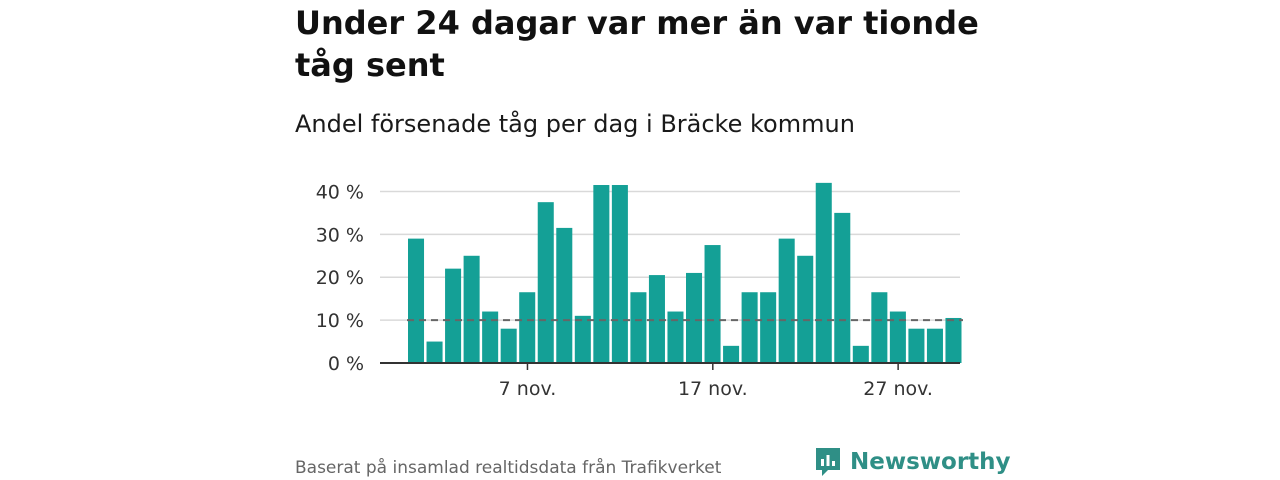 The image size is (1280, 480). Describe the element at coordinates (528, 389) in the screenshot. I see `x-tick-label: 7 nov.` at that location.